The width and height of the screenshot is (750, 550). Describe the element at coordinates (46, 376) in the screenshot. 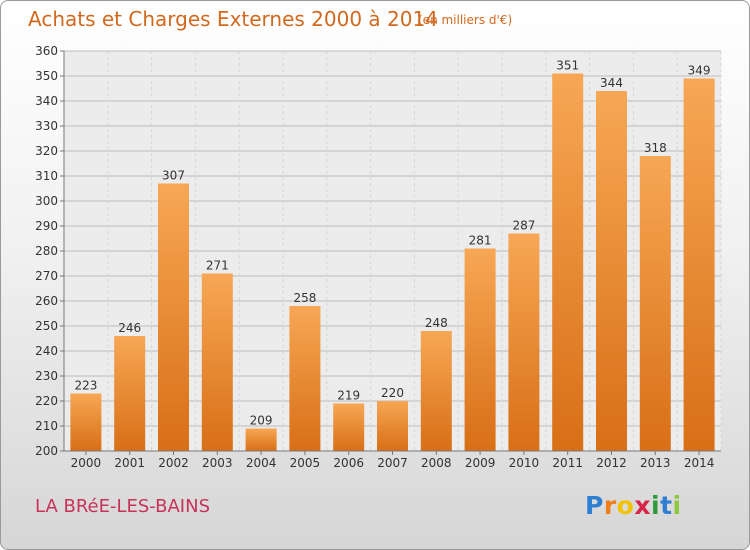

I see `y-tick-label: 230` at that location.